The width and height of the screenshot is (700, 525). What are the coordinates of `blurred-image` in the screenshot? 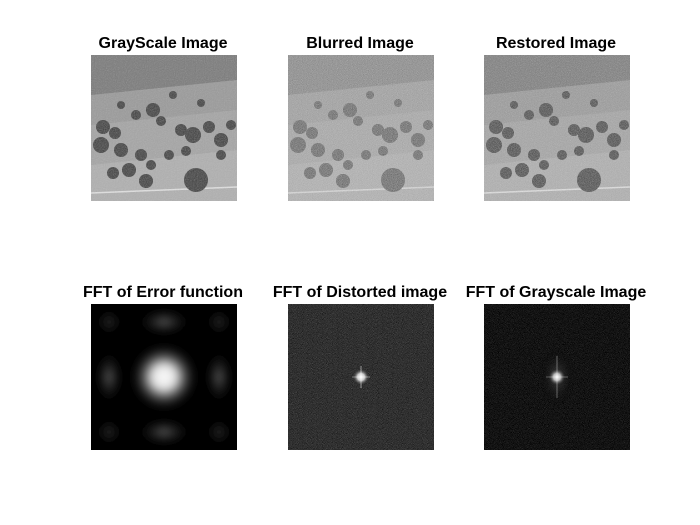 It's located at (361, 128).